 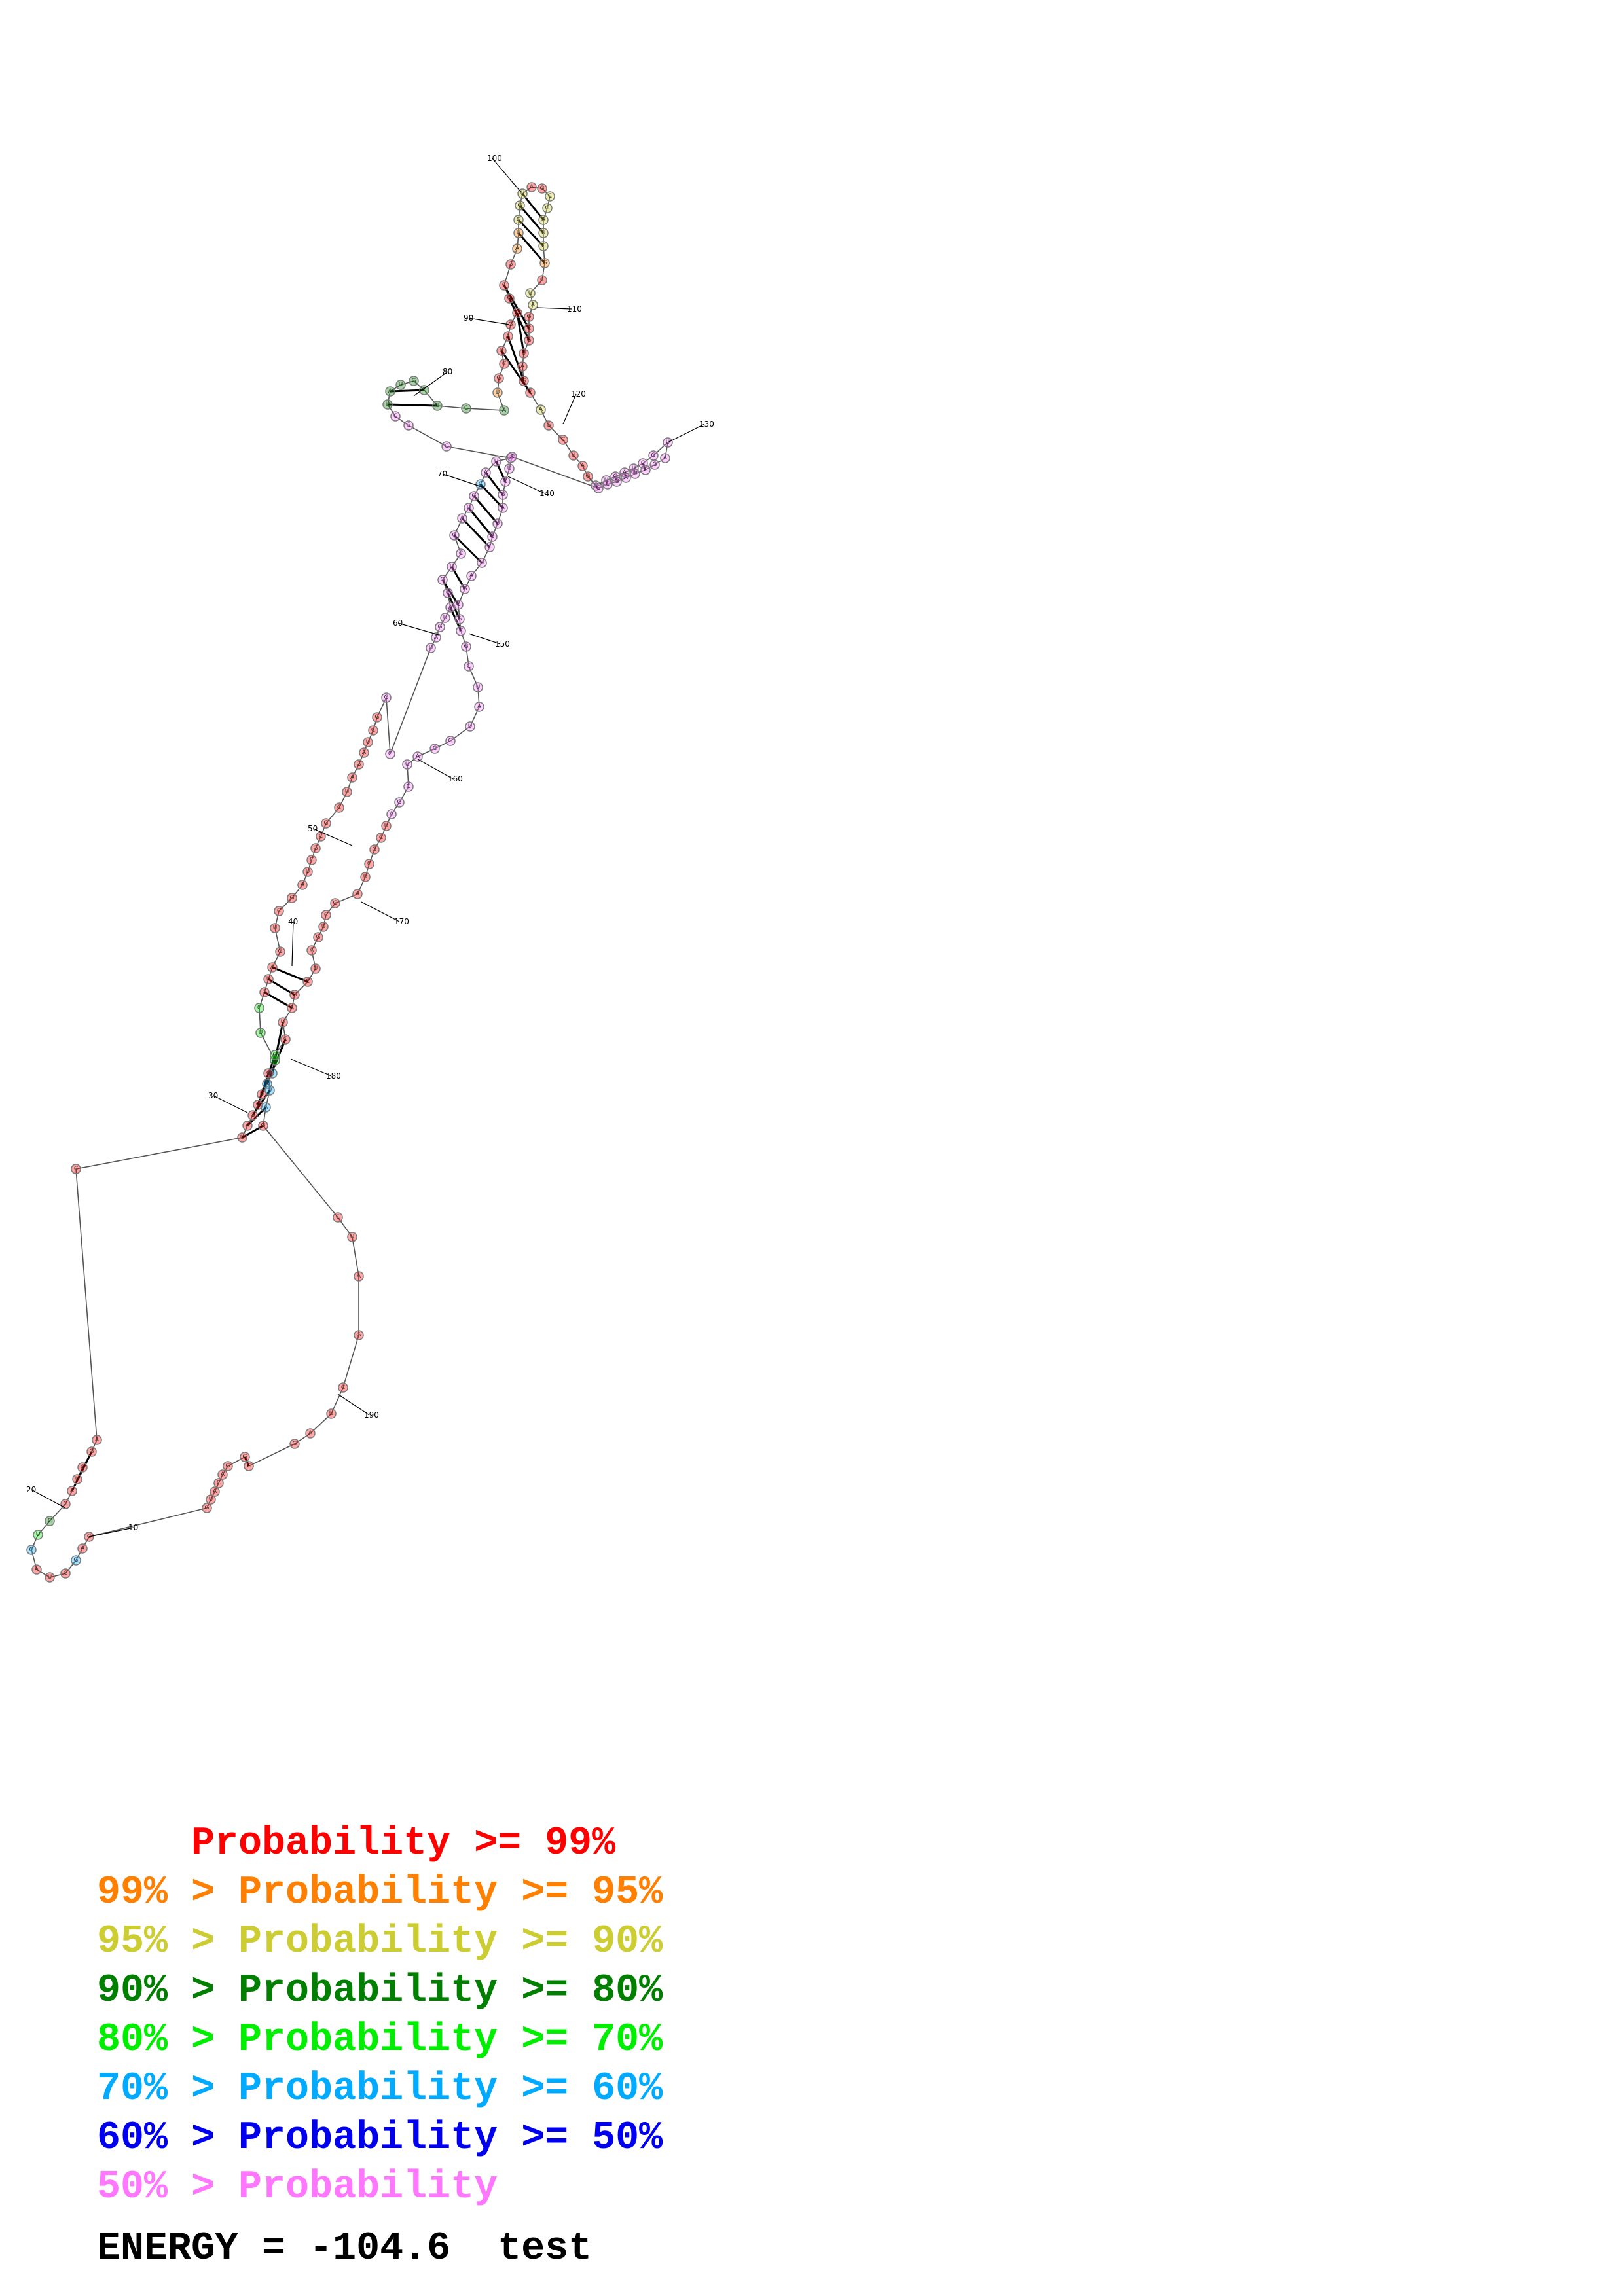 What do you see at coordinates (31, 1489) in the screenshot?
I see `position-label: 20` at bounding box center [31, 1489].